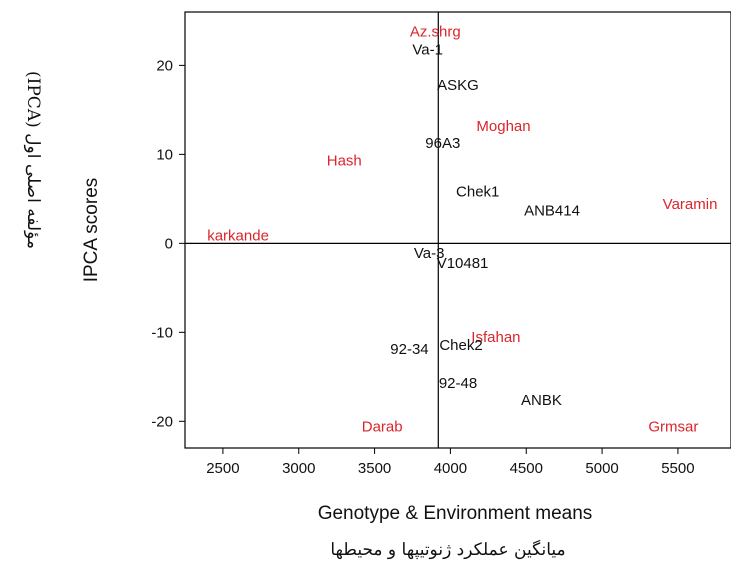  I want to click on x-tick-label: 4000, so click(450, 468).